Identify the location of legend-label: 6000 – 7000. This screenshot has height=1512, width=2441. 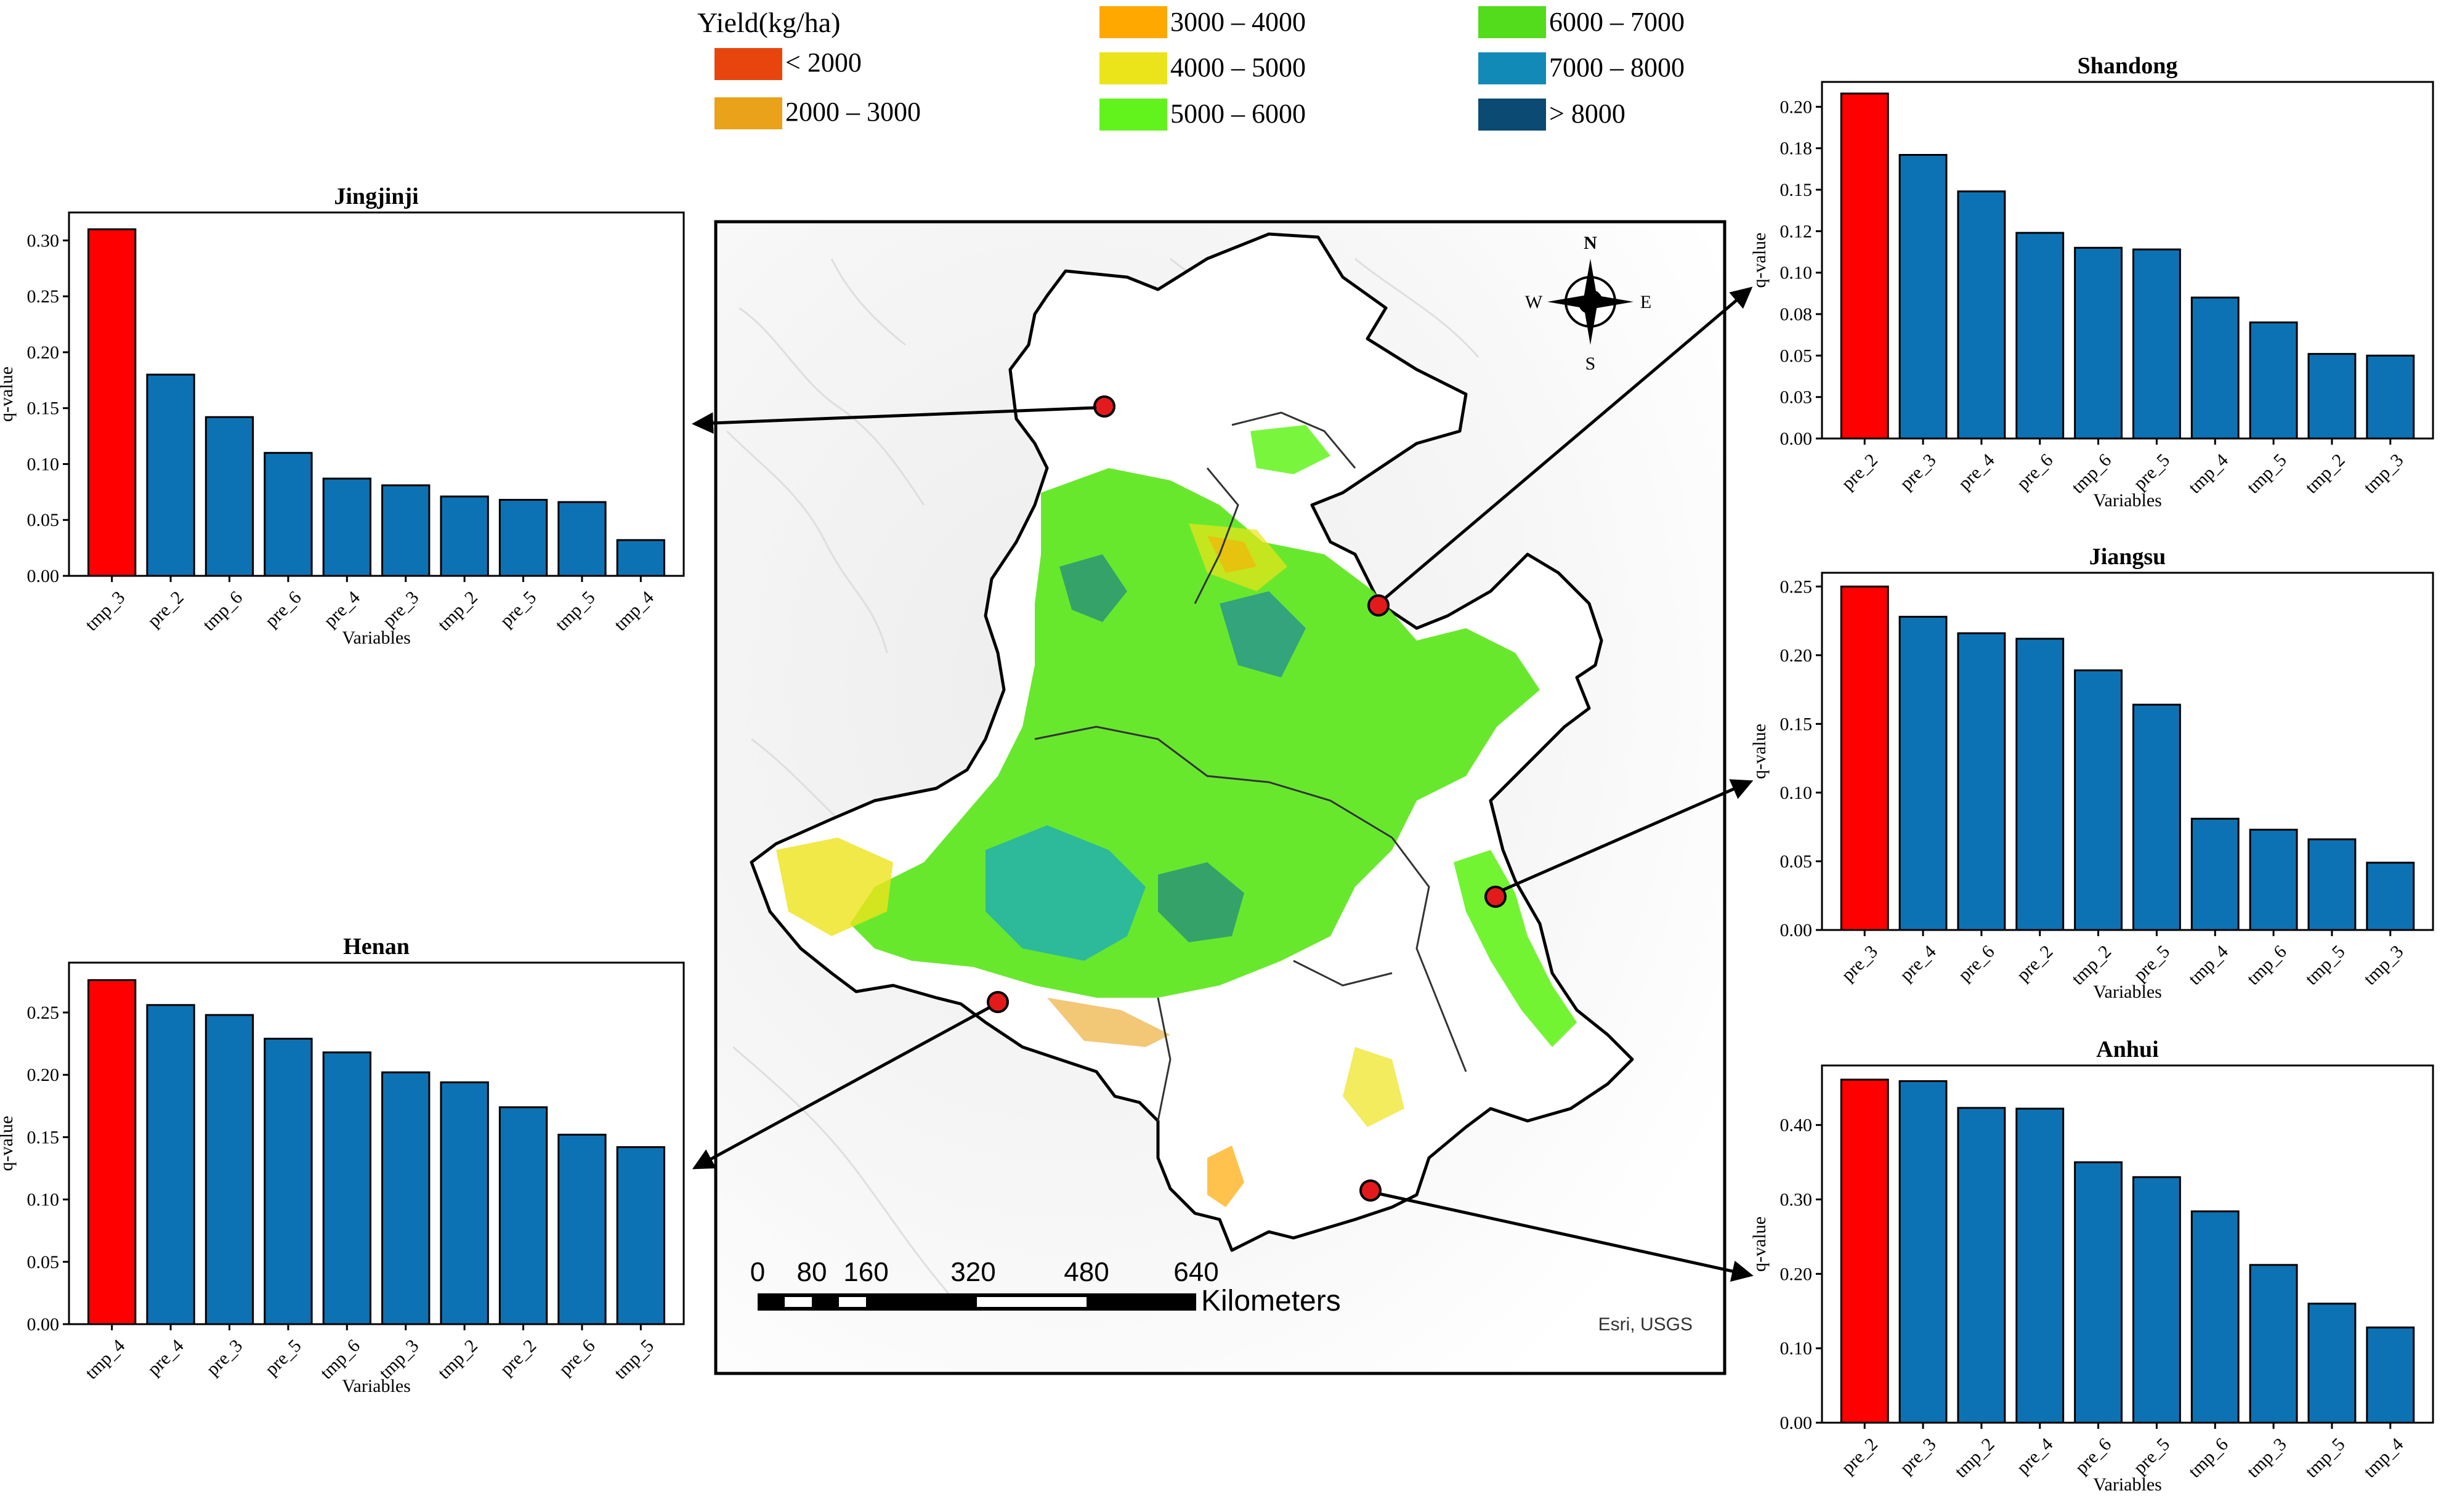
(1617, 22).